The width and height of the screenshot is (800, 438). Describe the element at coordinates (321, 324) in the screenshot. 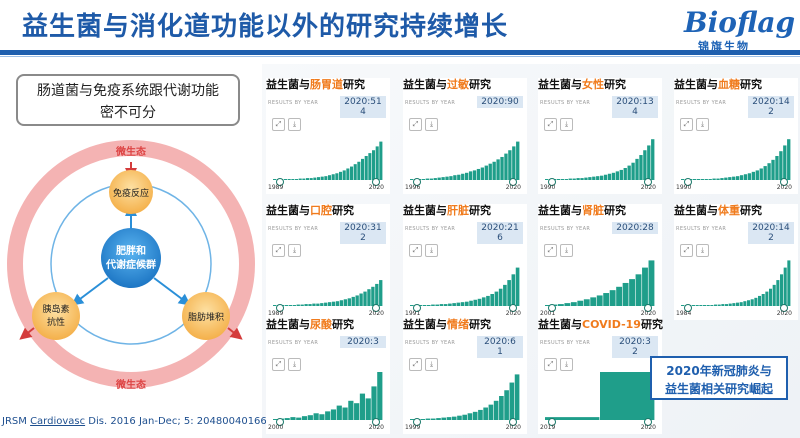

I see `card-title-topic: 尿酸` at that location.